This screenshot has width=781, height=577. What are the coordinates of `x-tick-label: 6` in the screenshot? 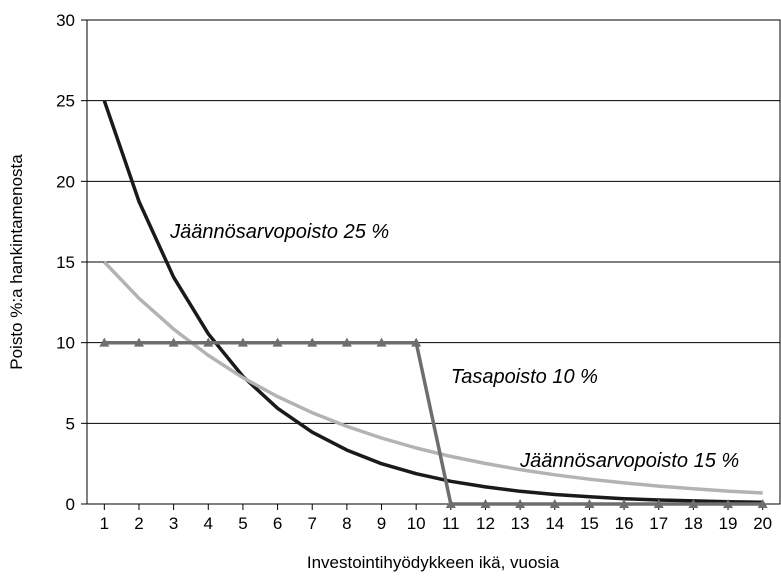 It's located at (277, 523).